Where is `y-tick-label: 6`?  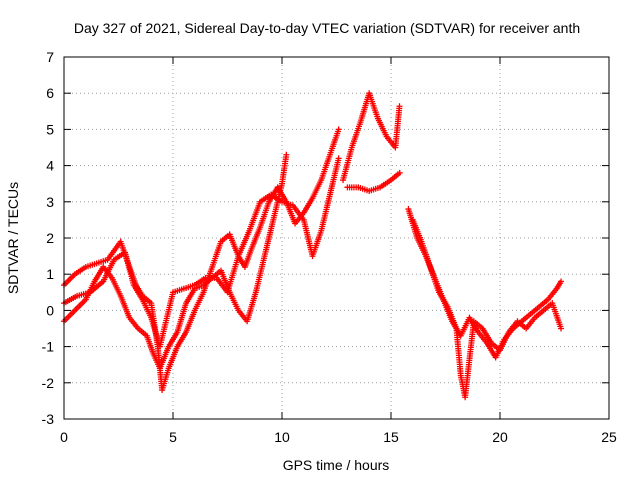
y-tick-label: 6 is located at coordinates (50, 93).